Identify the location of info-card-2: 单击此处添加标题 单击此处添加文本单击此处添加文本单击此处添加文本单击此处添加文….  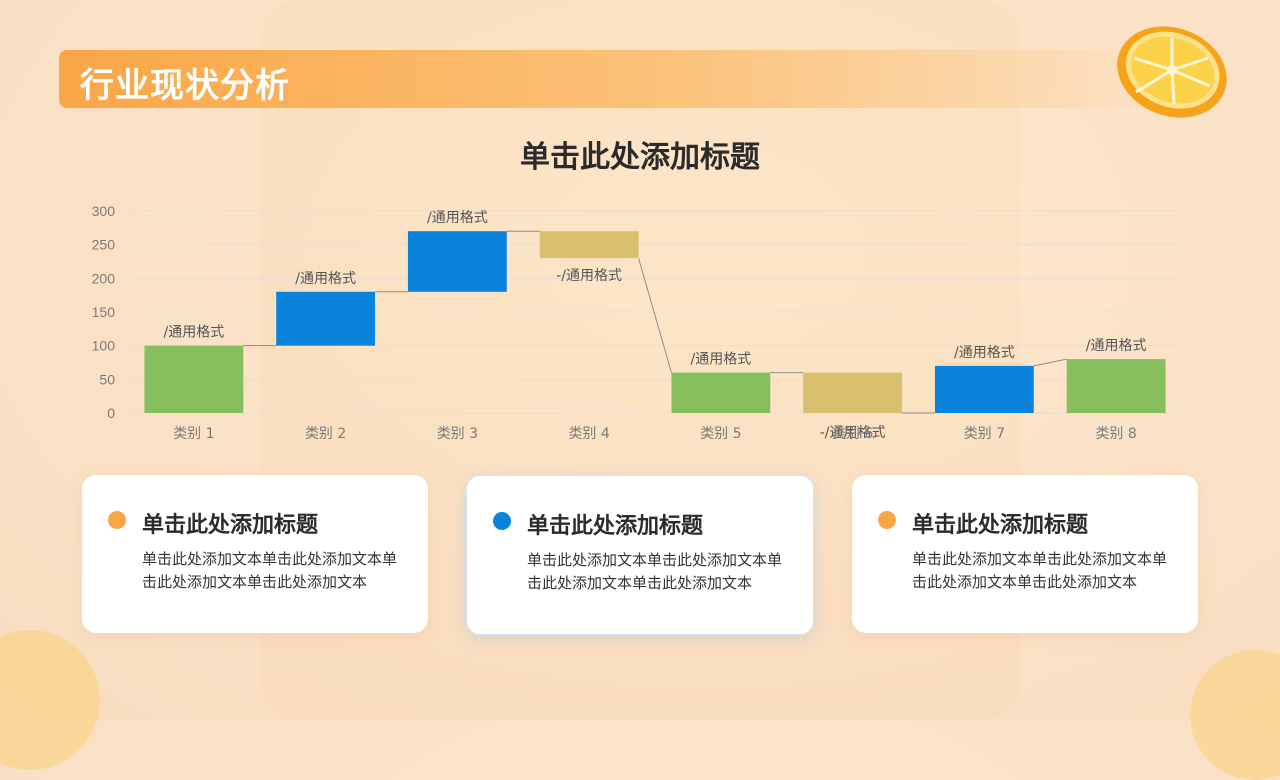
(640, 555).